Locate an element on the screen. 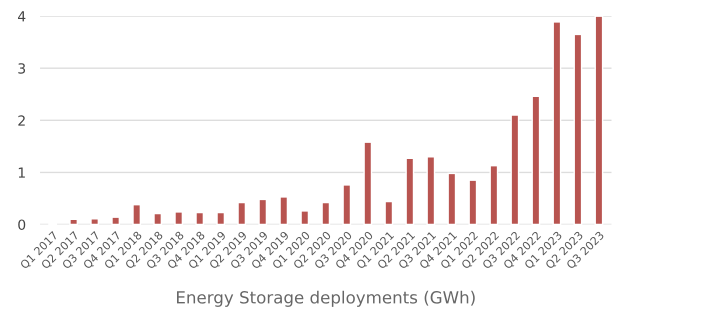 The image size is (728, 323). y-tick-label: 1 is located at coordinates (21, 173).